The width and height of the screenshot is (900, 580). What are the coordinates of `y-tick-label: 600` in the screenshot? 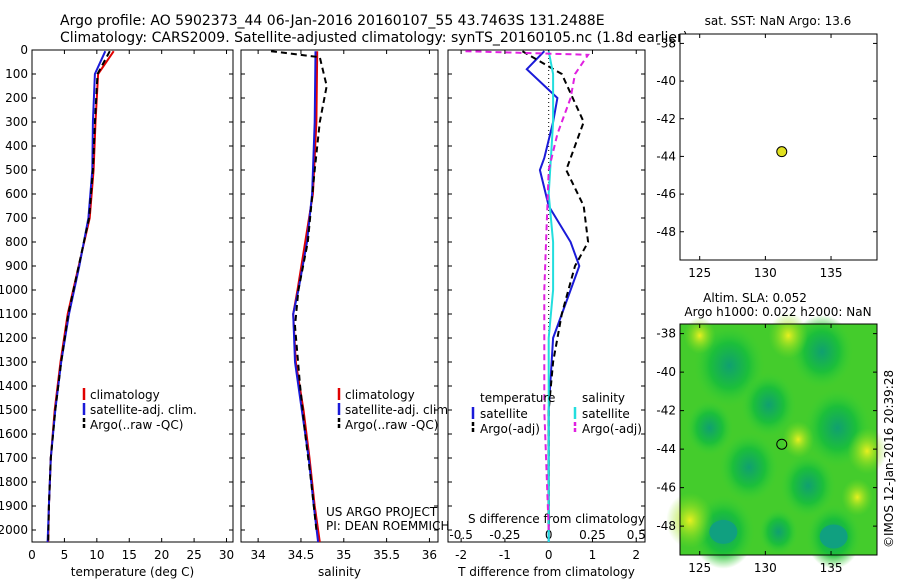 It's located at (16, 194).